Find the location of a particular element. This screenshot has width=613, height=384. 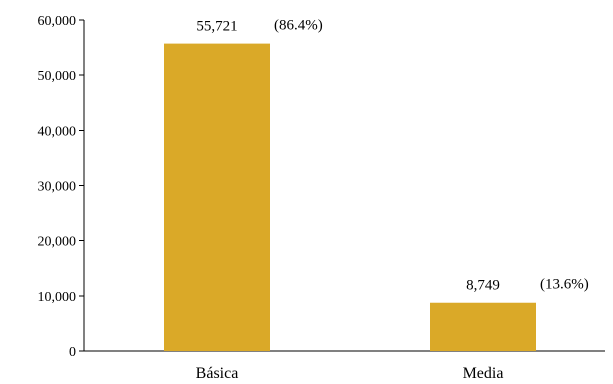

bar-value-label: 8,749 is located at coordinates (483, 286).